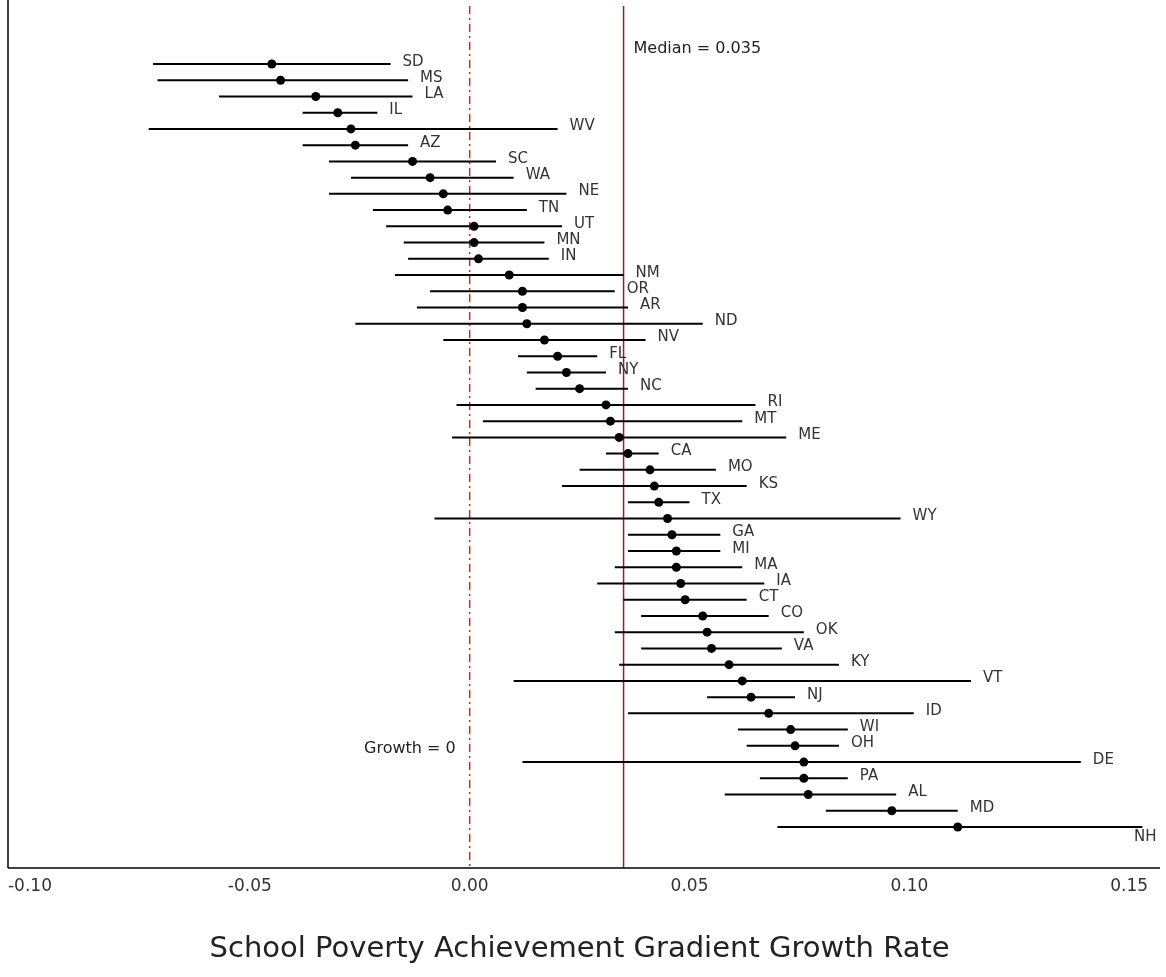 The width and height of the screenshot is (1166, 977). What do you see at coordinates (582, 125) in the screenshot?
I see `y-tick-label: WV` at bounding box center [582, 125].